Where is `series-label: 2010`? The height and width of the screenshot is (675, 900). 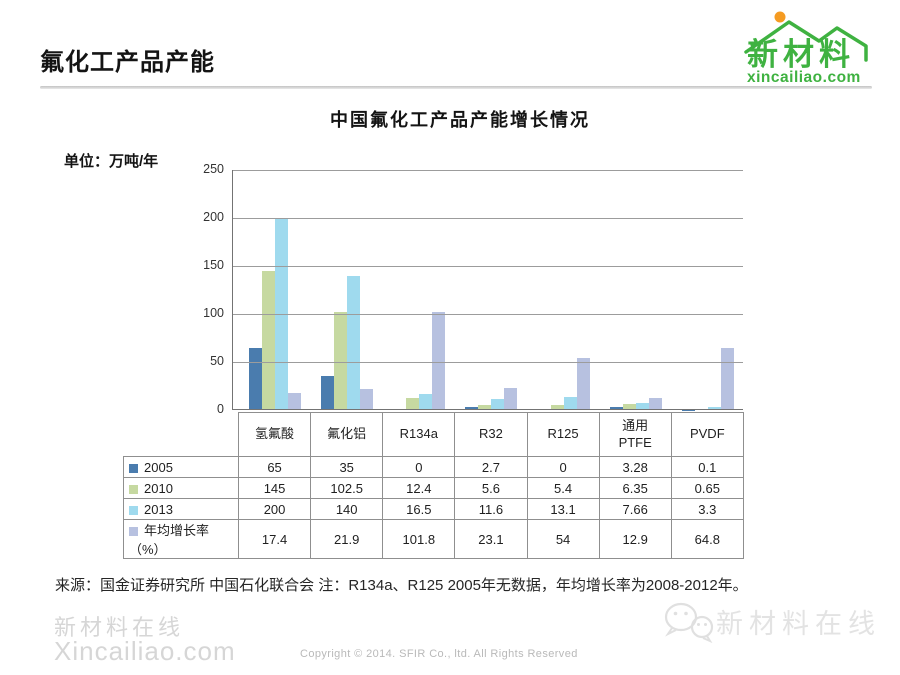 series-label: 2010 is located at coordinates (181, 488).